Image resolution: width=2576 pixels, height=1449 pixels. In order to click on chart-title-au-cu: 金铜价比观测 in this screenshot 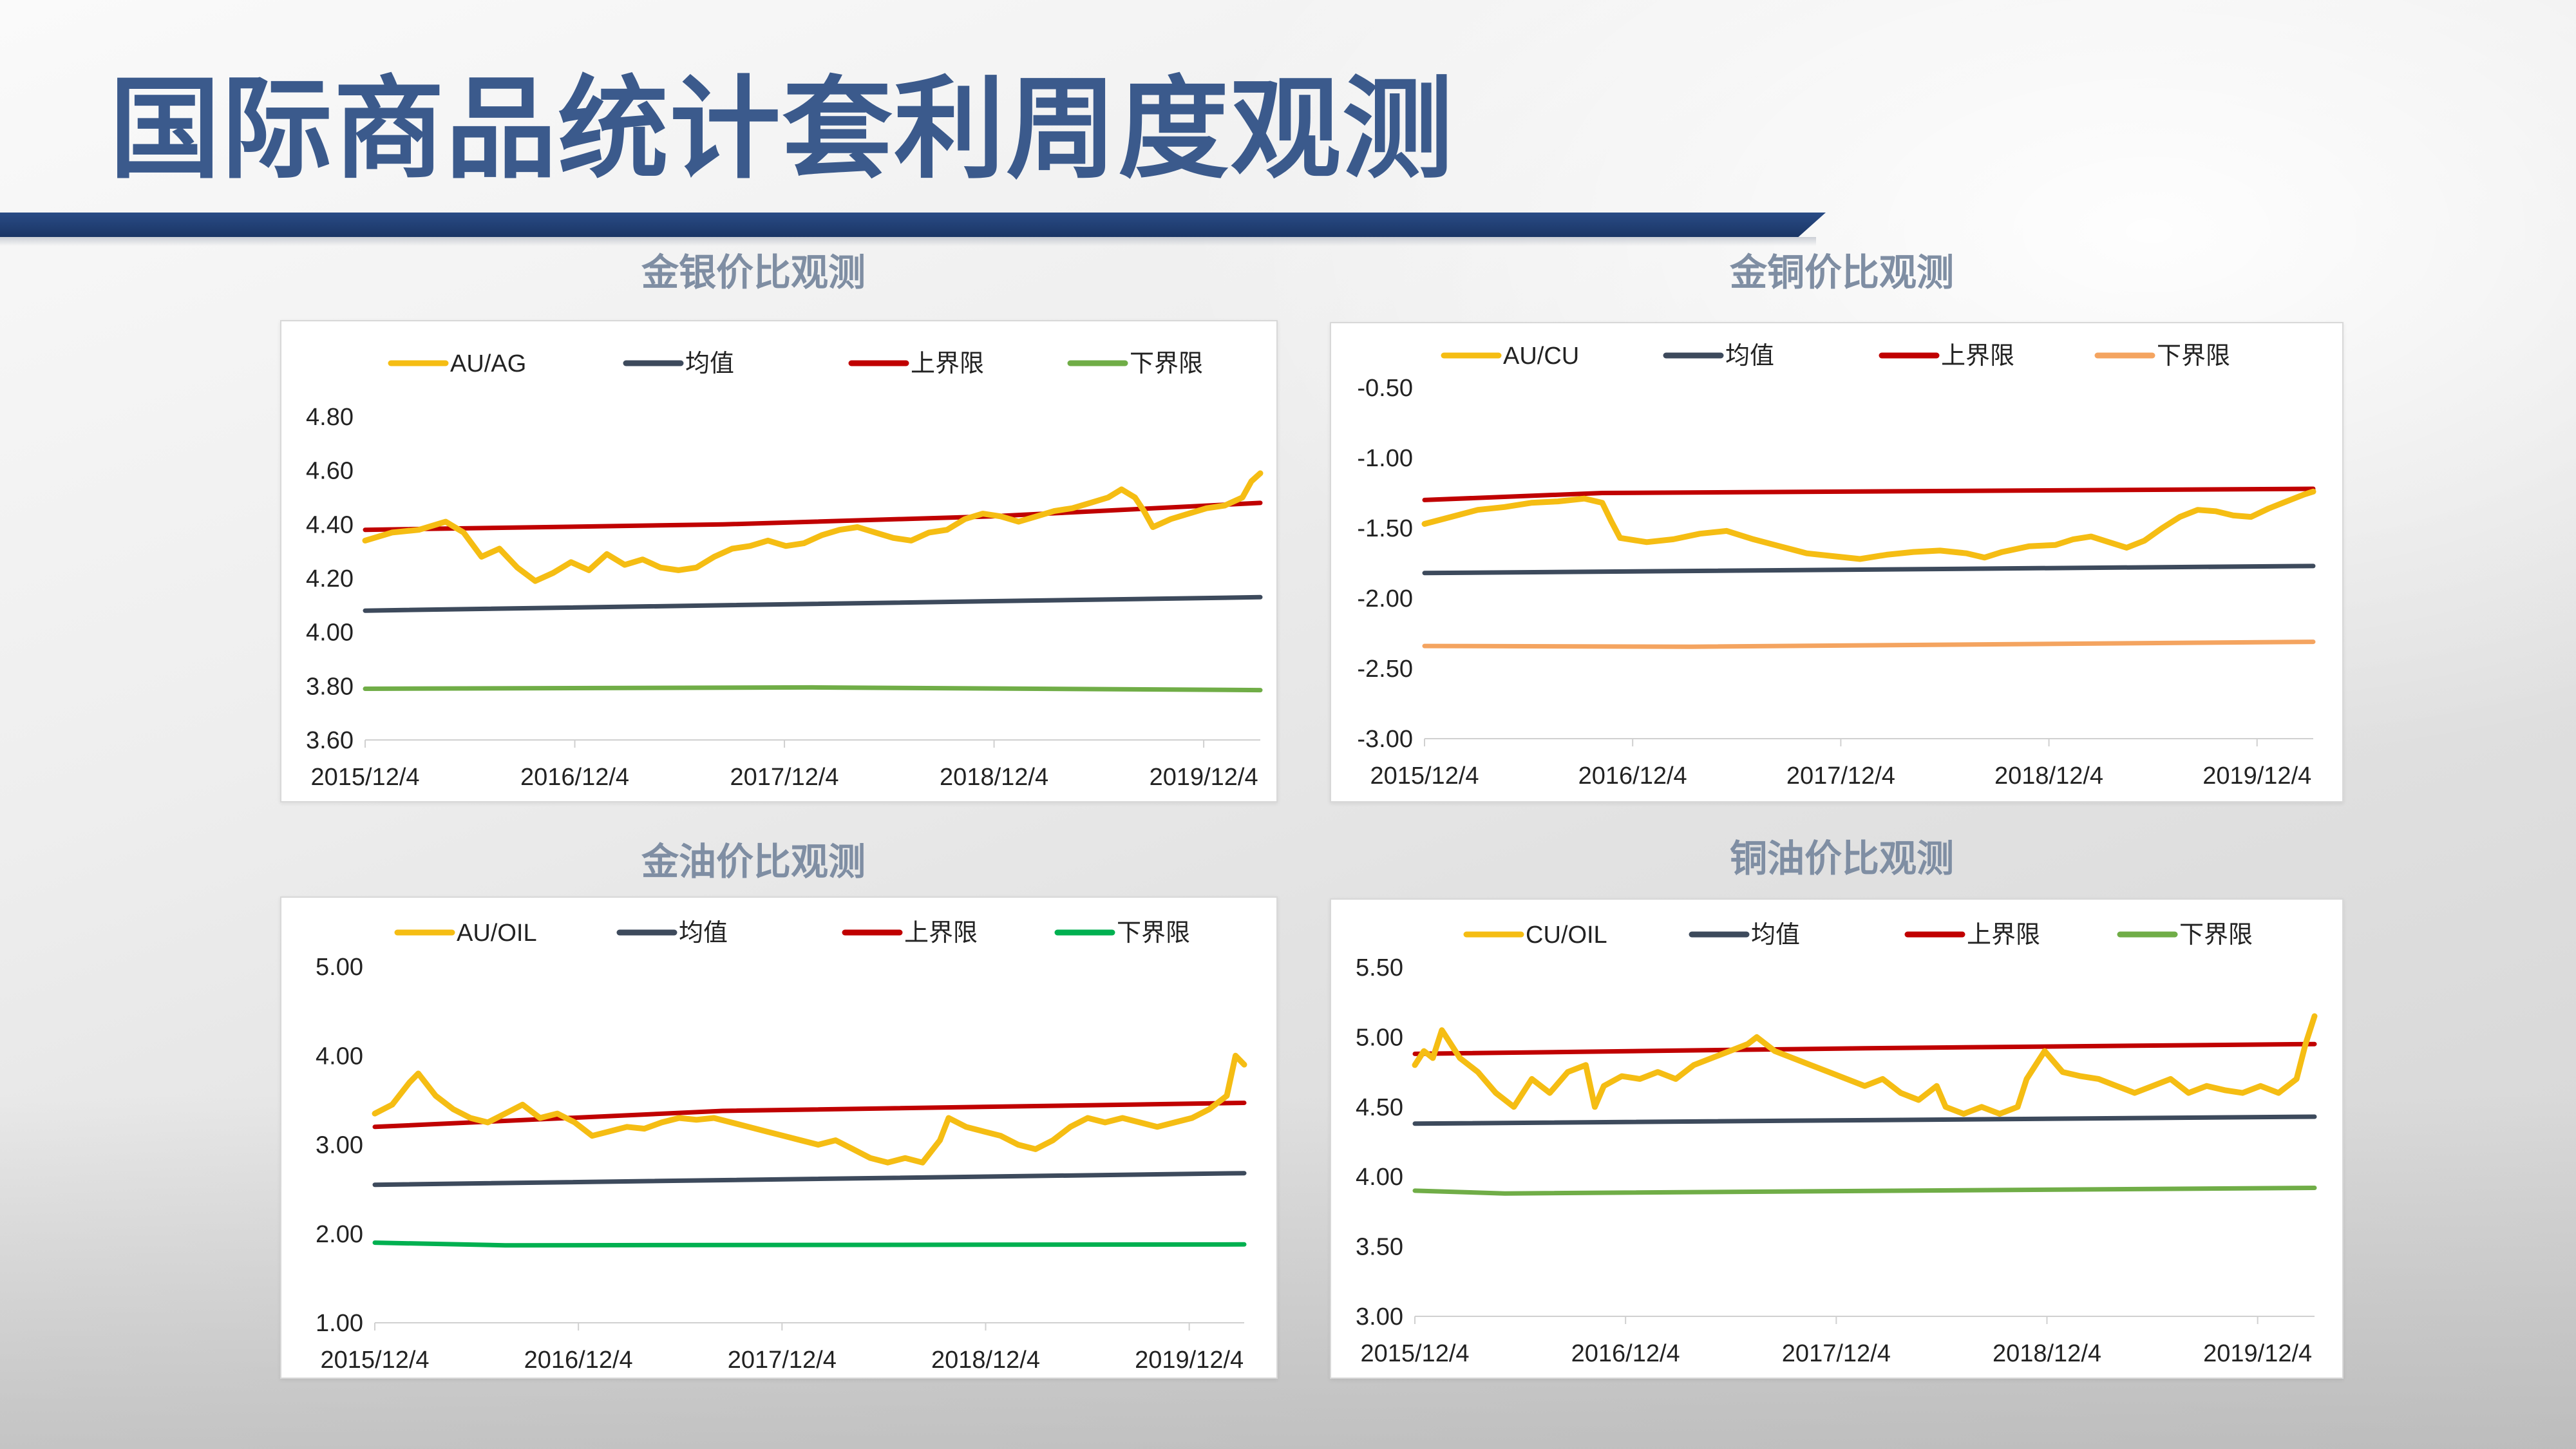, I will do `click(1841, 273)`.